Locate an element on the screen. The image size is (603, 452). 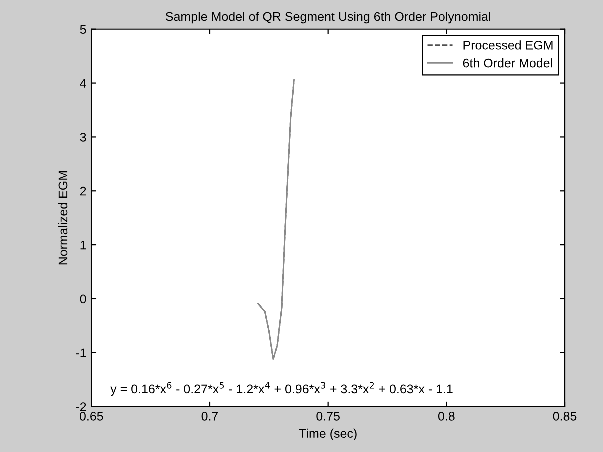
legend-label: Processed EGM is located at coordinates (508, 45).